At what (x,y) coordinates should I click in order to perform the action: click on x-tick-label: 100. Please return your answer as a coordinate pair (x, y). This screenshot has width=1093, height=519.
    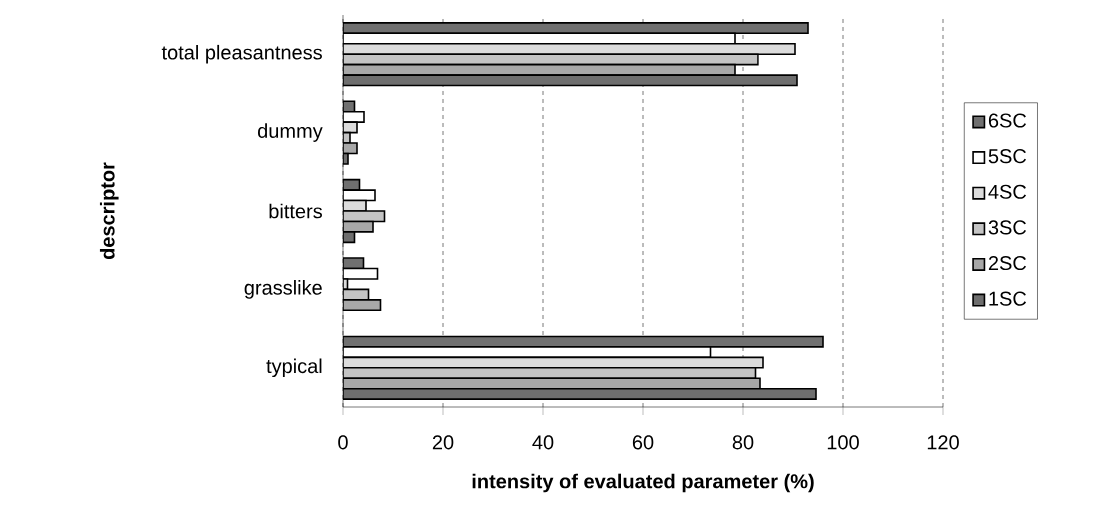
    Looking at the image, I should click on (843, 442).